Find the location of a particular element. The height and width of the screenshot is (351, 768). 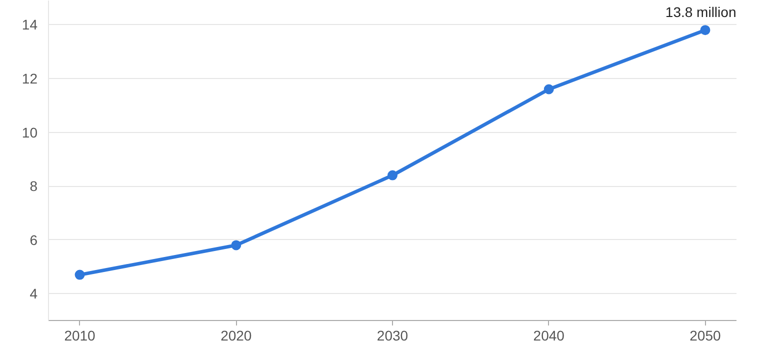

x-tick-label: 2050 is located at coordinates (706, 336).